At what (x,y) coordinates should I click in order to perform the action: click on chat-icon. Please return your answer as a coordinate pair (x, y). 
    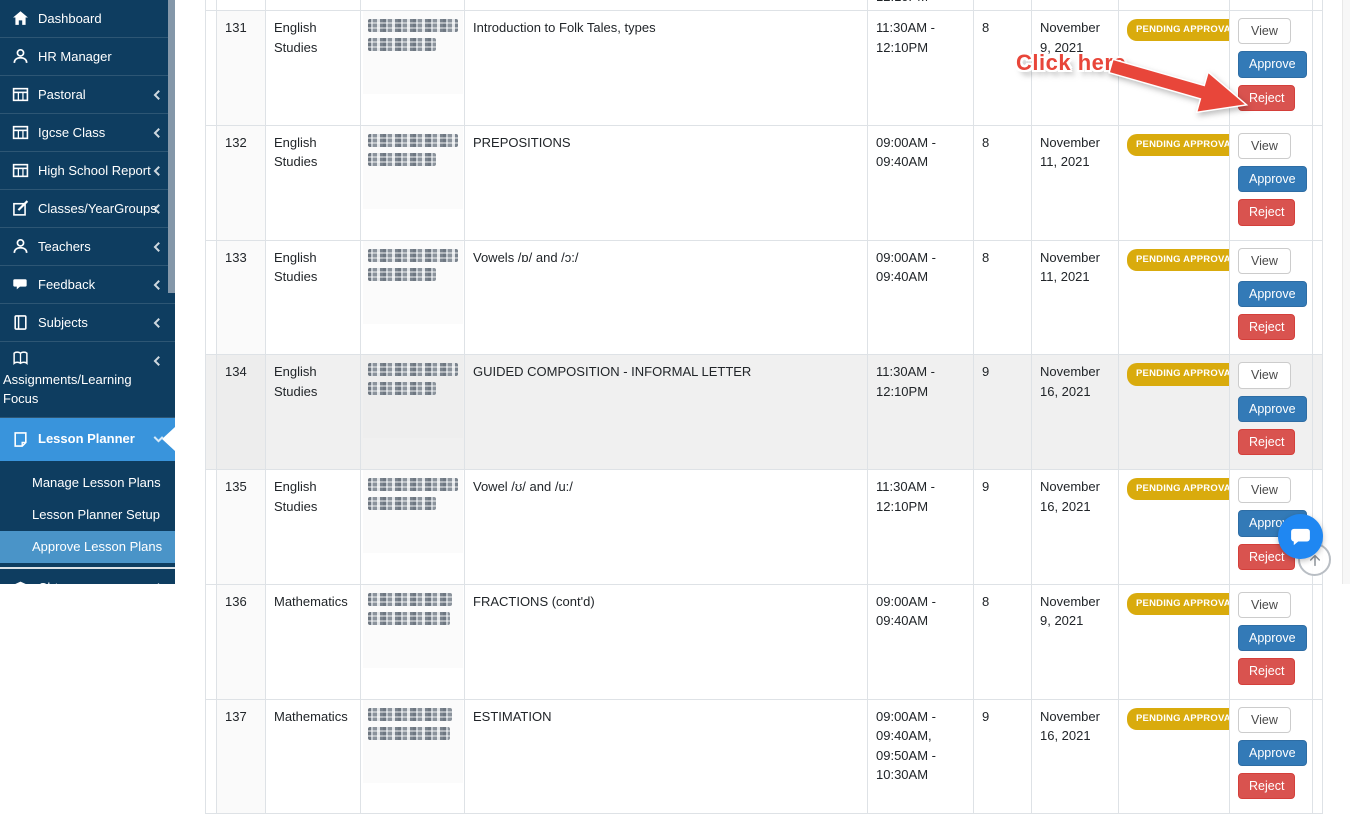
    Looking at the image, I should click on (20, 284).